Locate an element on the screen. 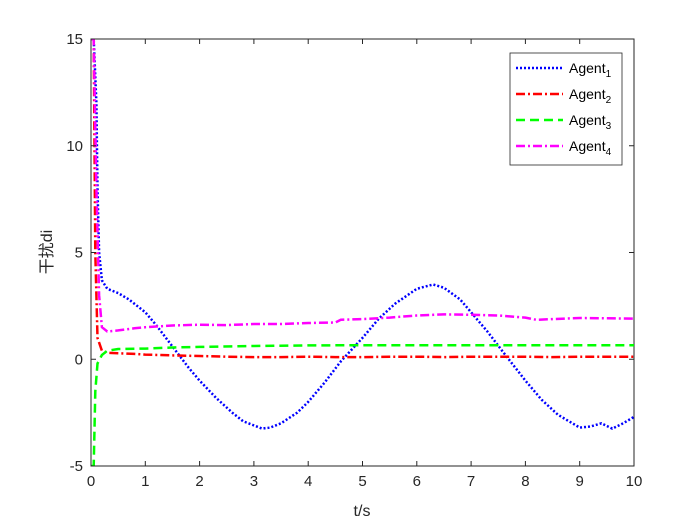 This screenshot has height=525, width=700. x-axis-label: t/s is located at coordinates (362, 511).